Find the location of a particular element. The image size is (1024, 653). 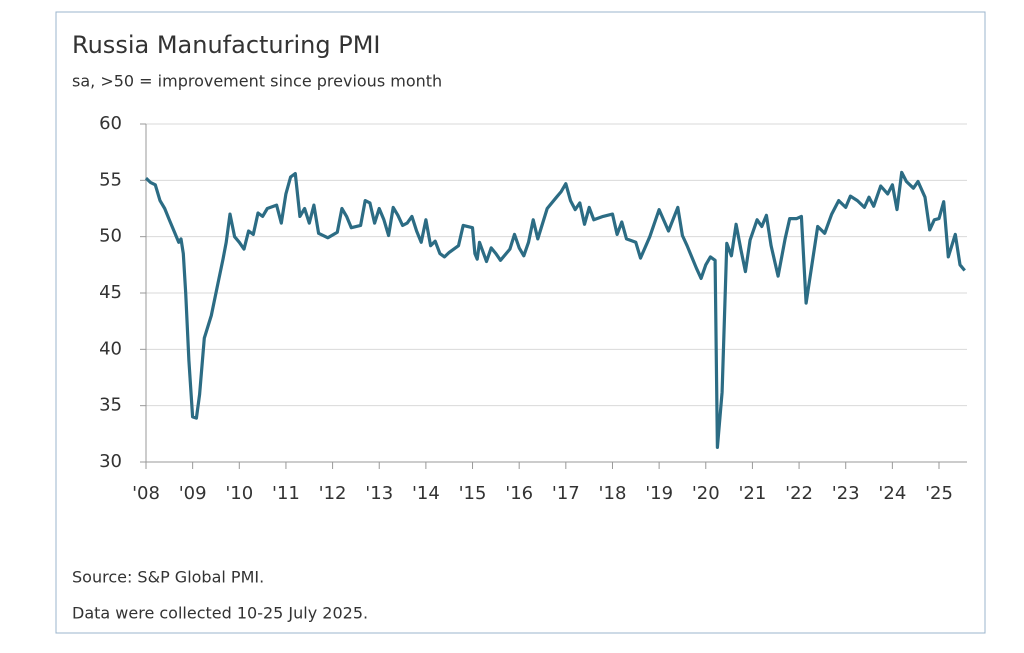

y-tick-label: 40 is located at coordinates (110, 348).